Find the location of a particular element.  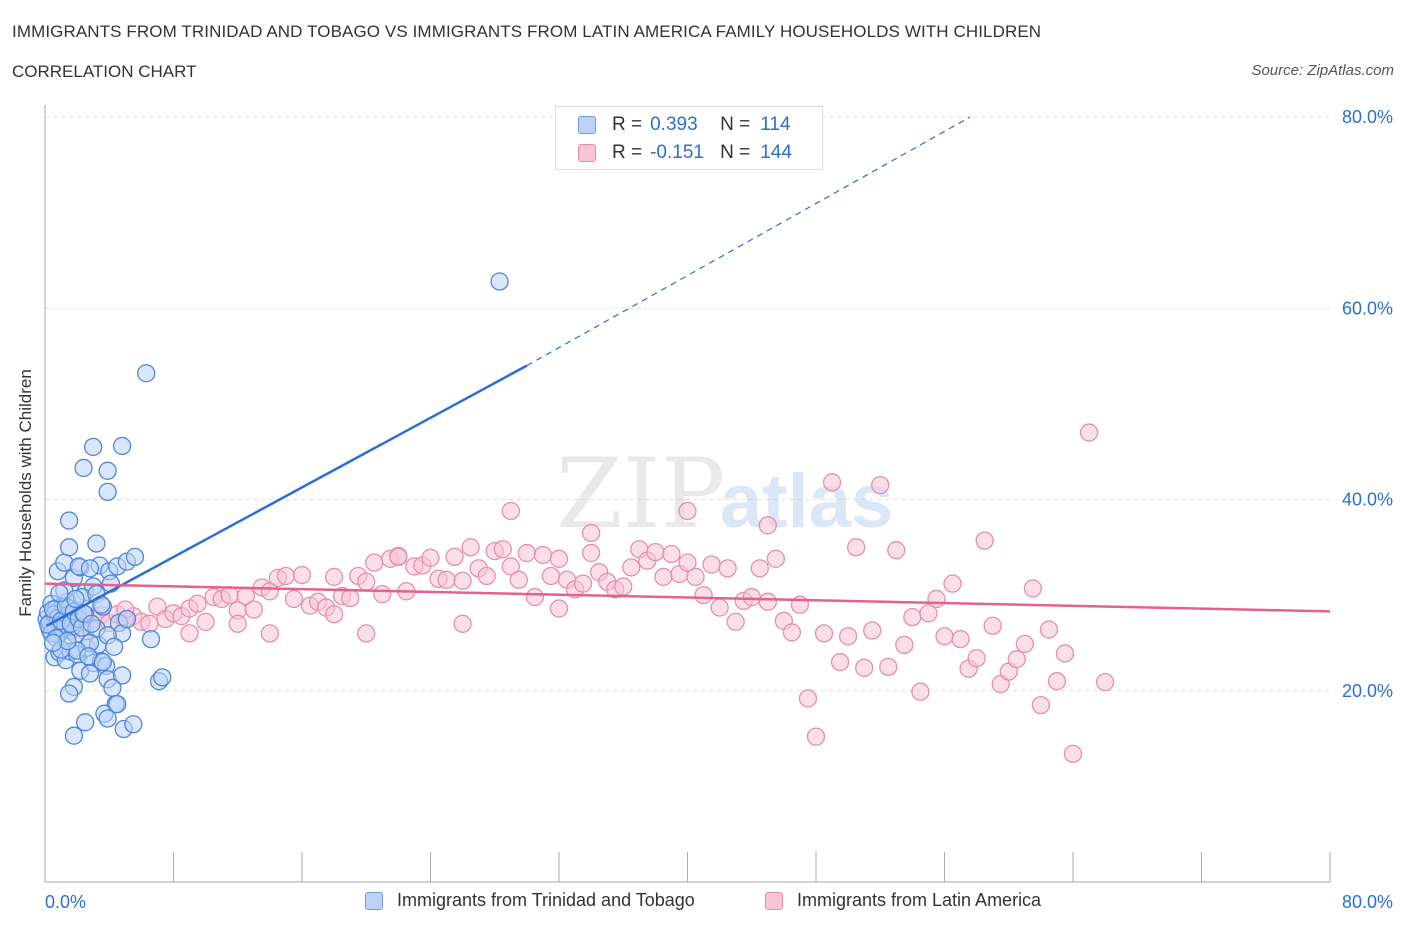

legend-label-trinidad: Immigrants from Trinidad and Tobago is located at coordinates (546, 900).